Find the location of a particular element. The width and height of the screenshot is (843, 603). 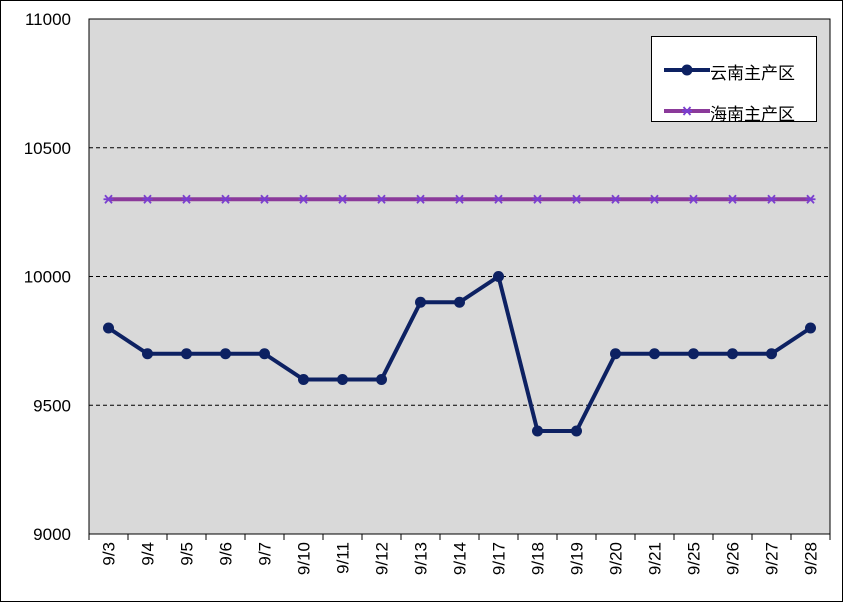

legend-label-hainan: 海南主产区 is located at coordinates (752, 115).